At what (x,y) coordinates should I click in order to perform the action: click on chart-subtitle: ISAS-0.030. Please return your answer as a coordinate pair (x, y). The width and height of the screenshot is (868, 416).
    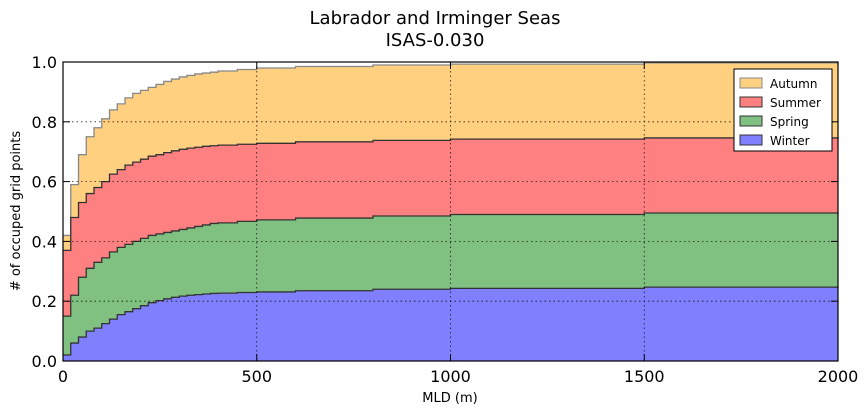
    Looking at the image, I should click on (435, 40).